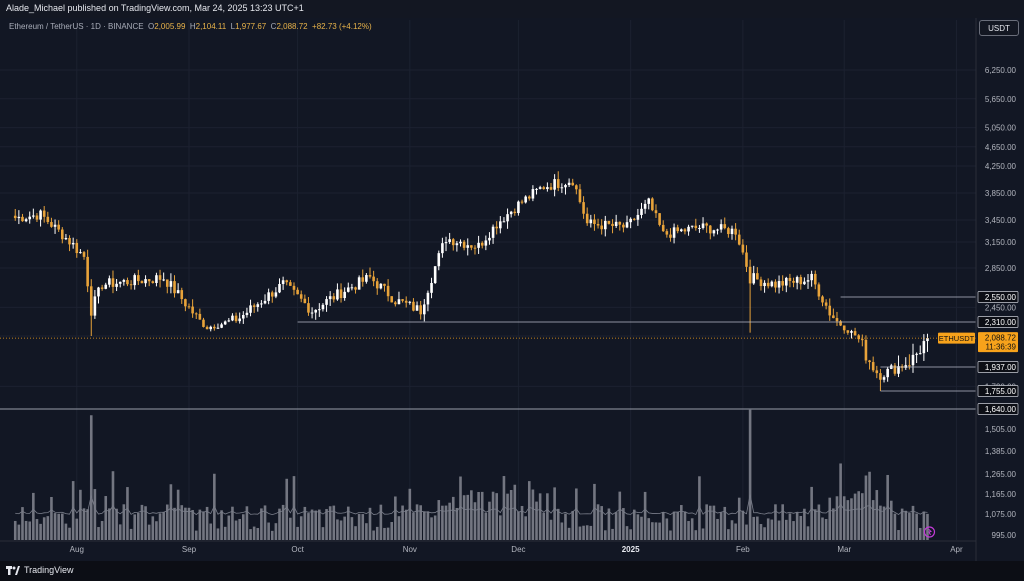 This screenshot has width=1024, height=581. What do you see at coordinates (1001, 338) in the screenshot?
I see `current-price-label: 2,088.72` at bounding box center [1001, 338].